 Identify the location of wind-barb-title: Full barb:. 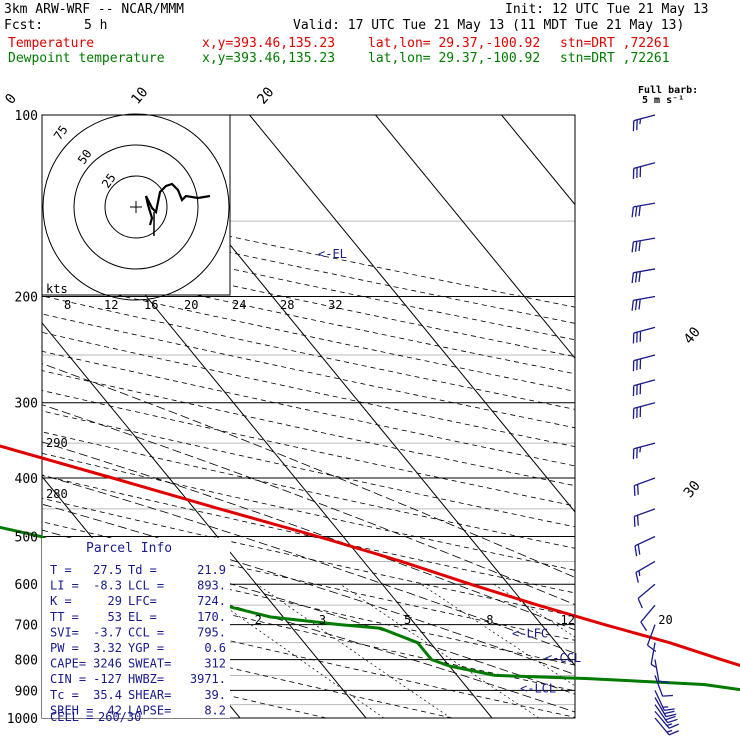
(668, 90).